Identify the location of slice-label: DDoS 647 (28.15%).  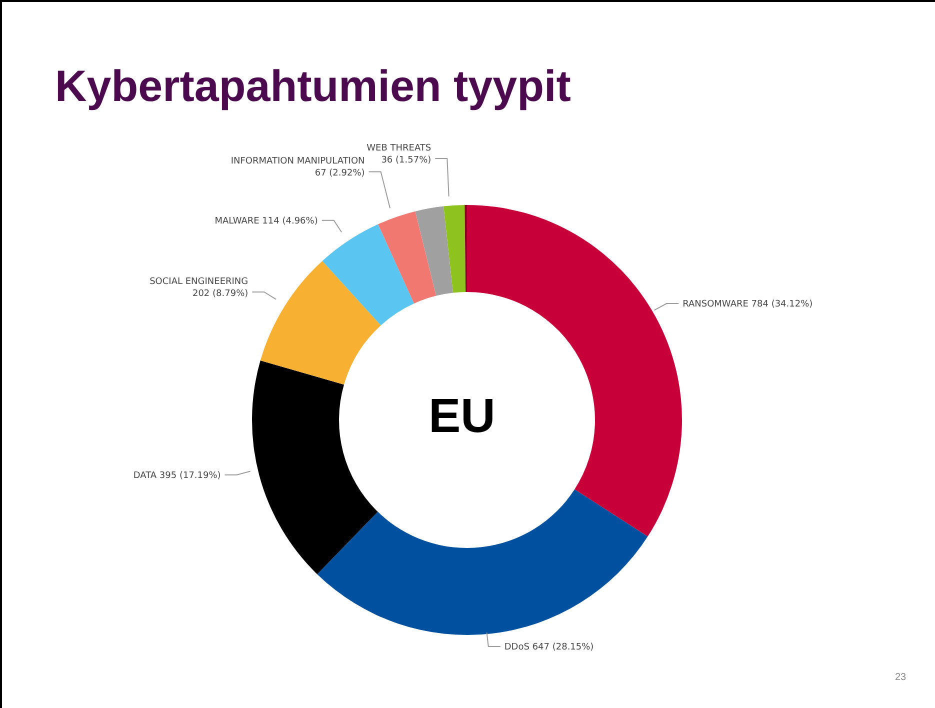
(549, 647).